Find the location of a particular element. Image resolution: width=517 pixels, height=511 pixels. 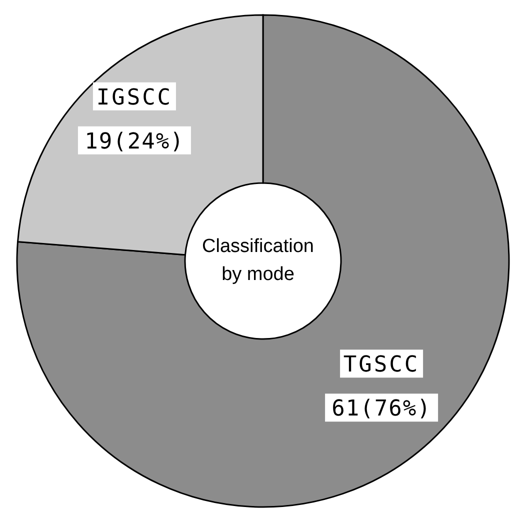

data-label: 61(76%) is located at coordinates (382, 409).